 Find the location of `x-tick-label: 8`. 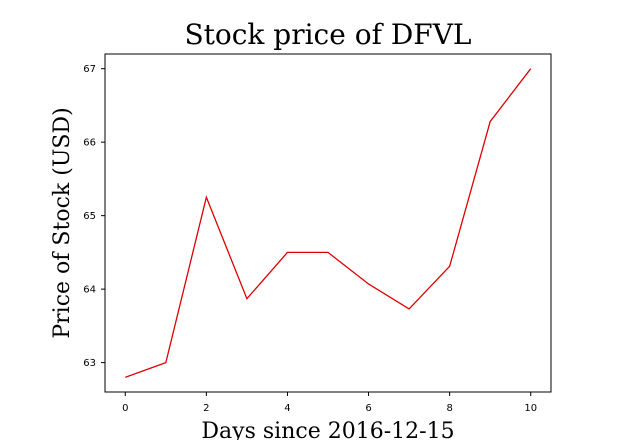

x-tick-label: 8 is located at coordinates (449, 408).